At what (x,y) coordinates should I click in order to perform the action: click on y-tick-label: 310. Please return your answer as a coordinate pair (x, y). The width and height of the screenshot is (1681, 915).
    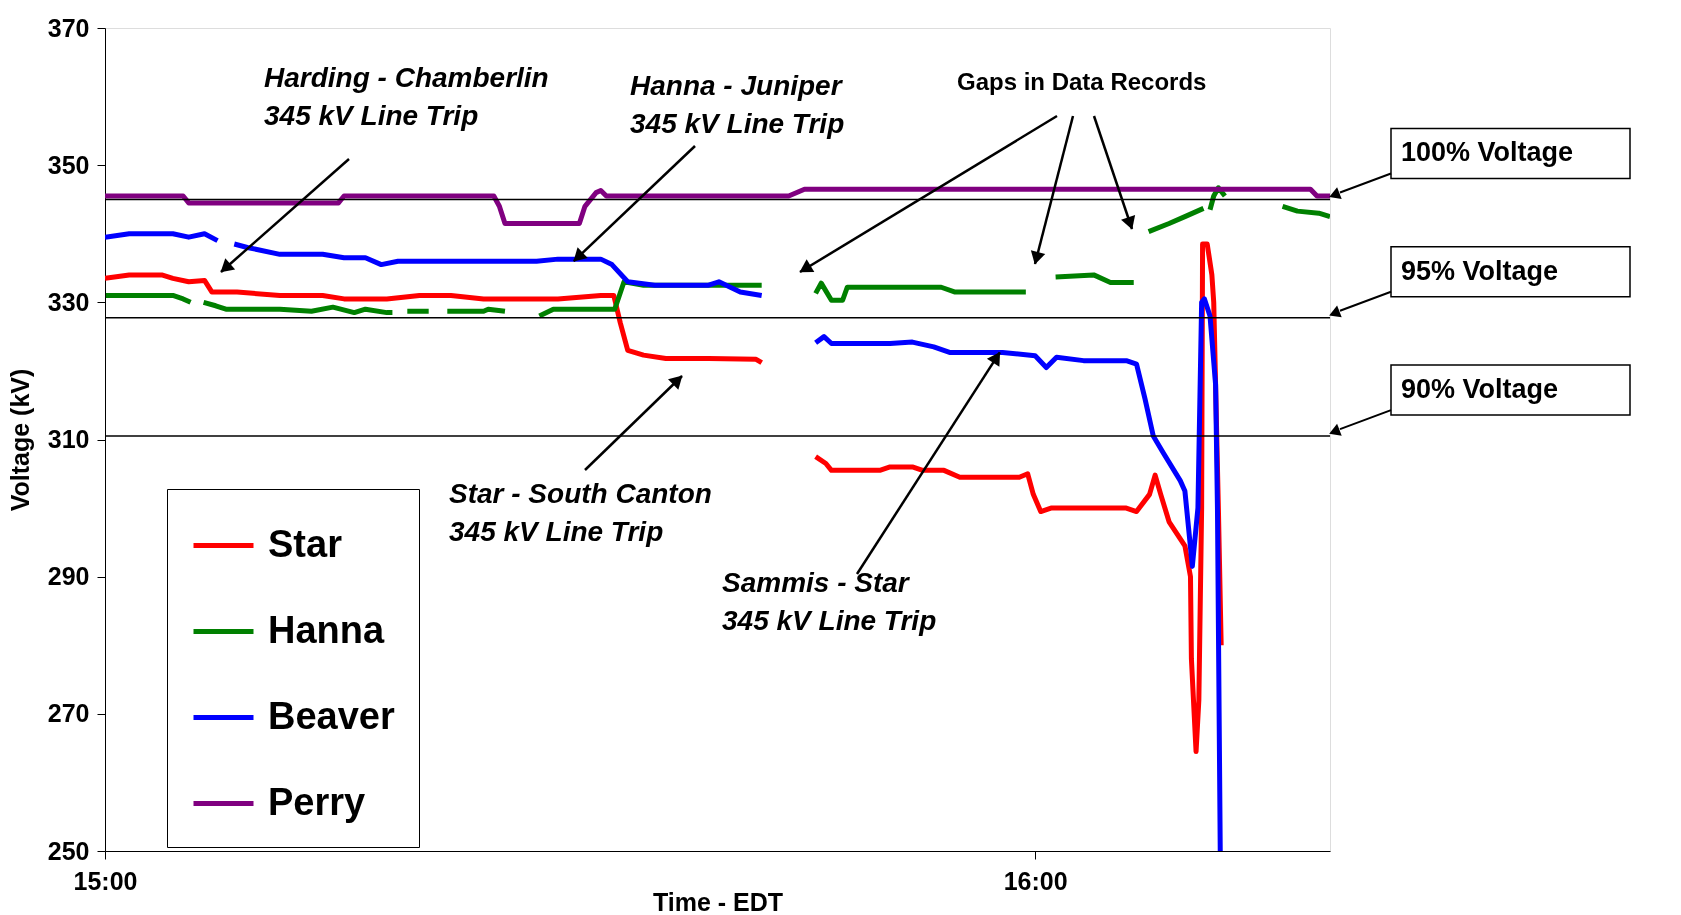
    Looking at the image, I should click on (68, 439).